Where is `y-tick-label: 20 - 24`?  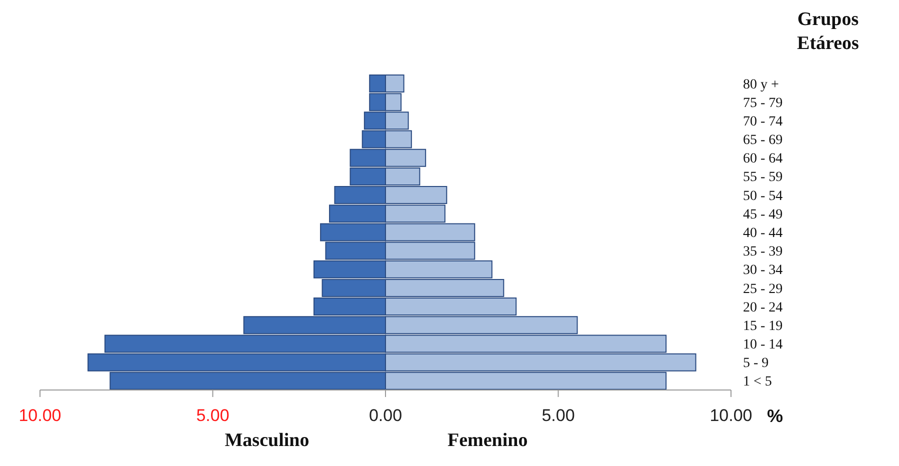
y-tick-label: 20 - 24 is located at coordinates (763, 308).